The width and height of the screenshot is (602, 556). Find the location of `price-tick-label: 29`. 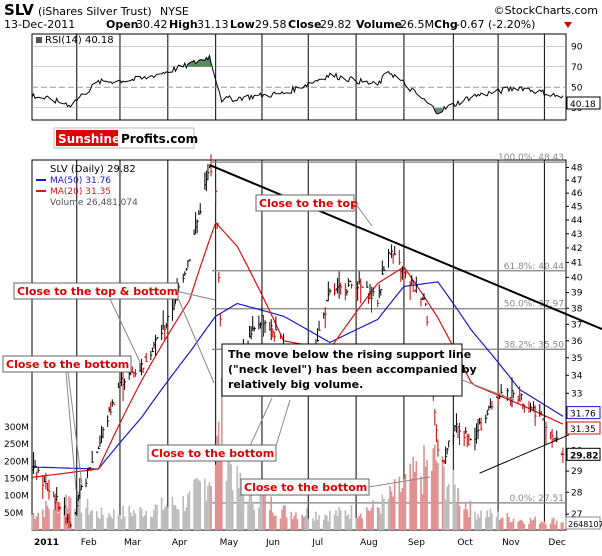

price-tick-label: 29 is located at coordinates (577, 472).